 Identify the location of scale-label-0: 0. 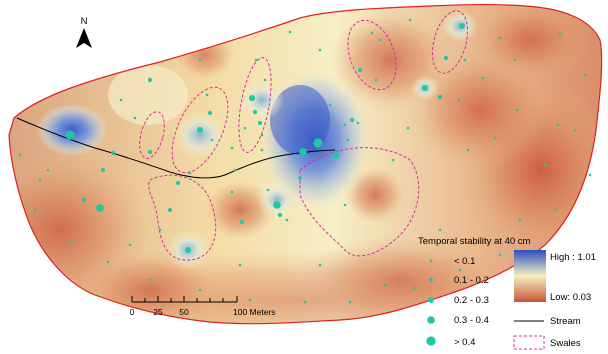
(132, 312).